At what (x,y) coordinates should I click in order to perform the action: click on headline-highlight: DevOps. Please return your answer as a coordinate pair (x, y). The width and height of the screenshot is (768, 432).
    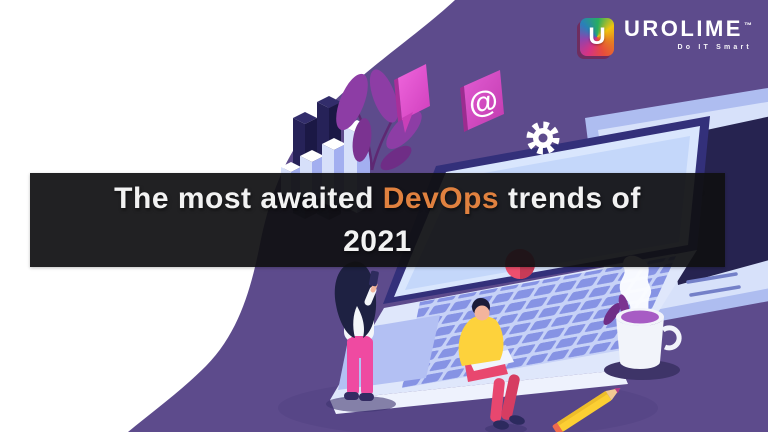
    Looking at the image, I should click on (441, 198).